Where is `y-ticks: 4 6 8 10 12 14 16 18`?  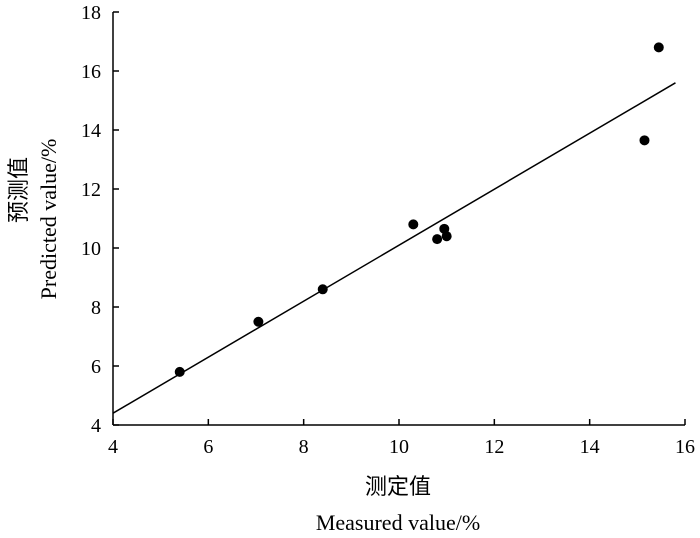
y-ticks: 4 6 8 10 12 14 16 18 is located at coordinates (100, 219).